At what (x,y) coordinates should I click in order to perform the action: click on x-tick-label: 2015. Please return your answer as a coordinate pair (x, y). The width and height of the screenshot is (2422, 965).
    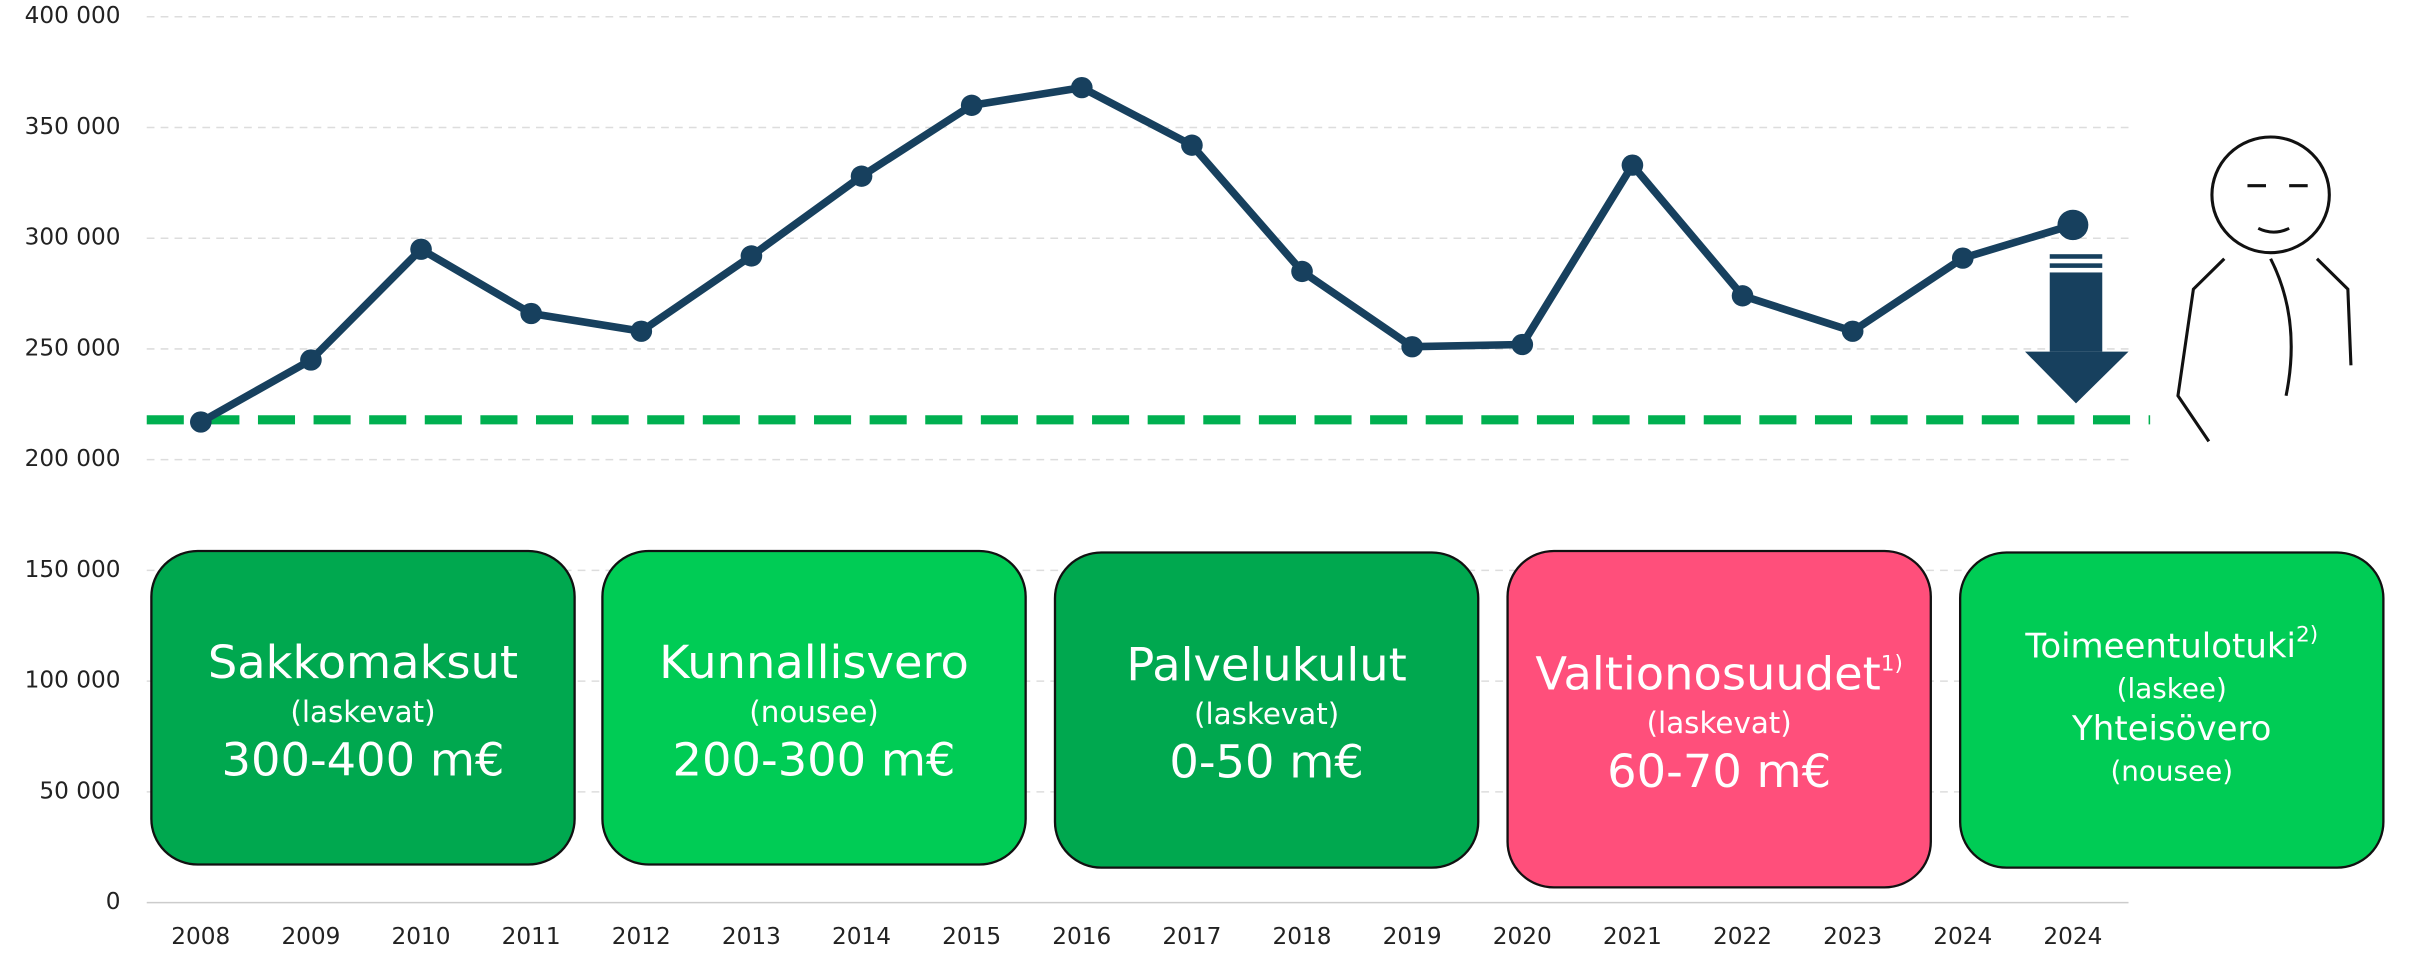
    Looking at the image, I should click on (971, 937).